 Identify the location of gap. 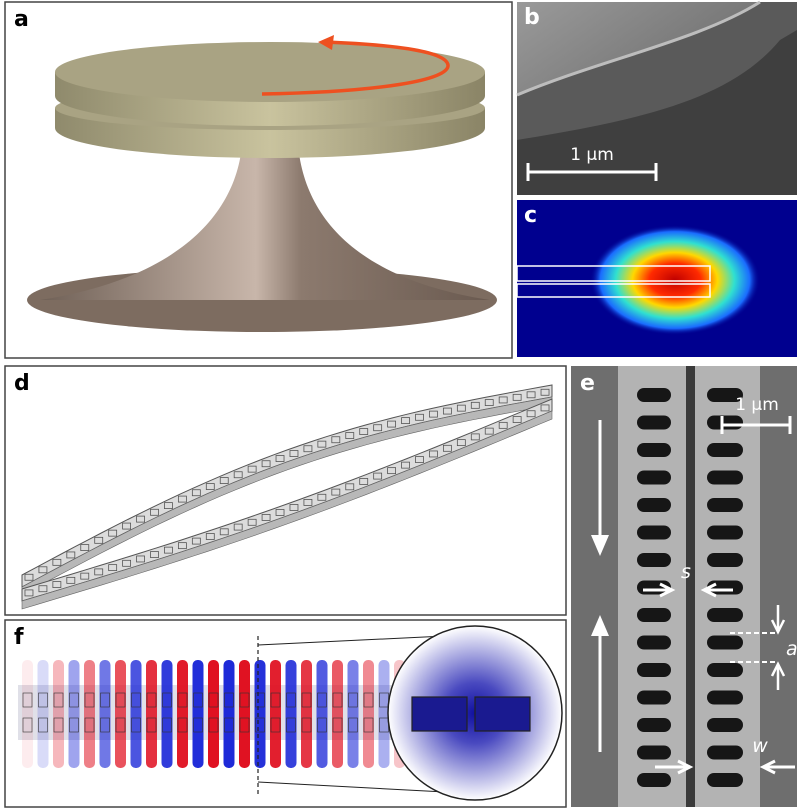
(690, 586).